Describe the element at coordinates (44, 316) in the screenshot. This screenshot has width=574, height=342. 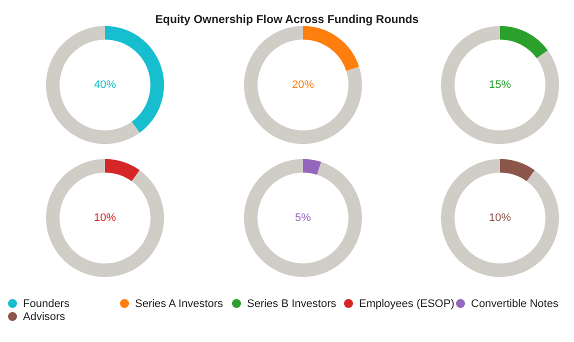
I see `legend-label: Advisors` at that location.